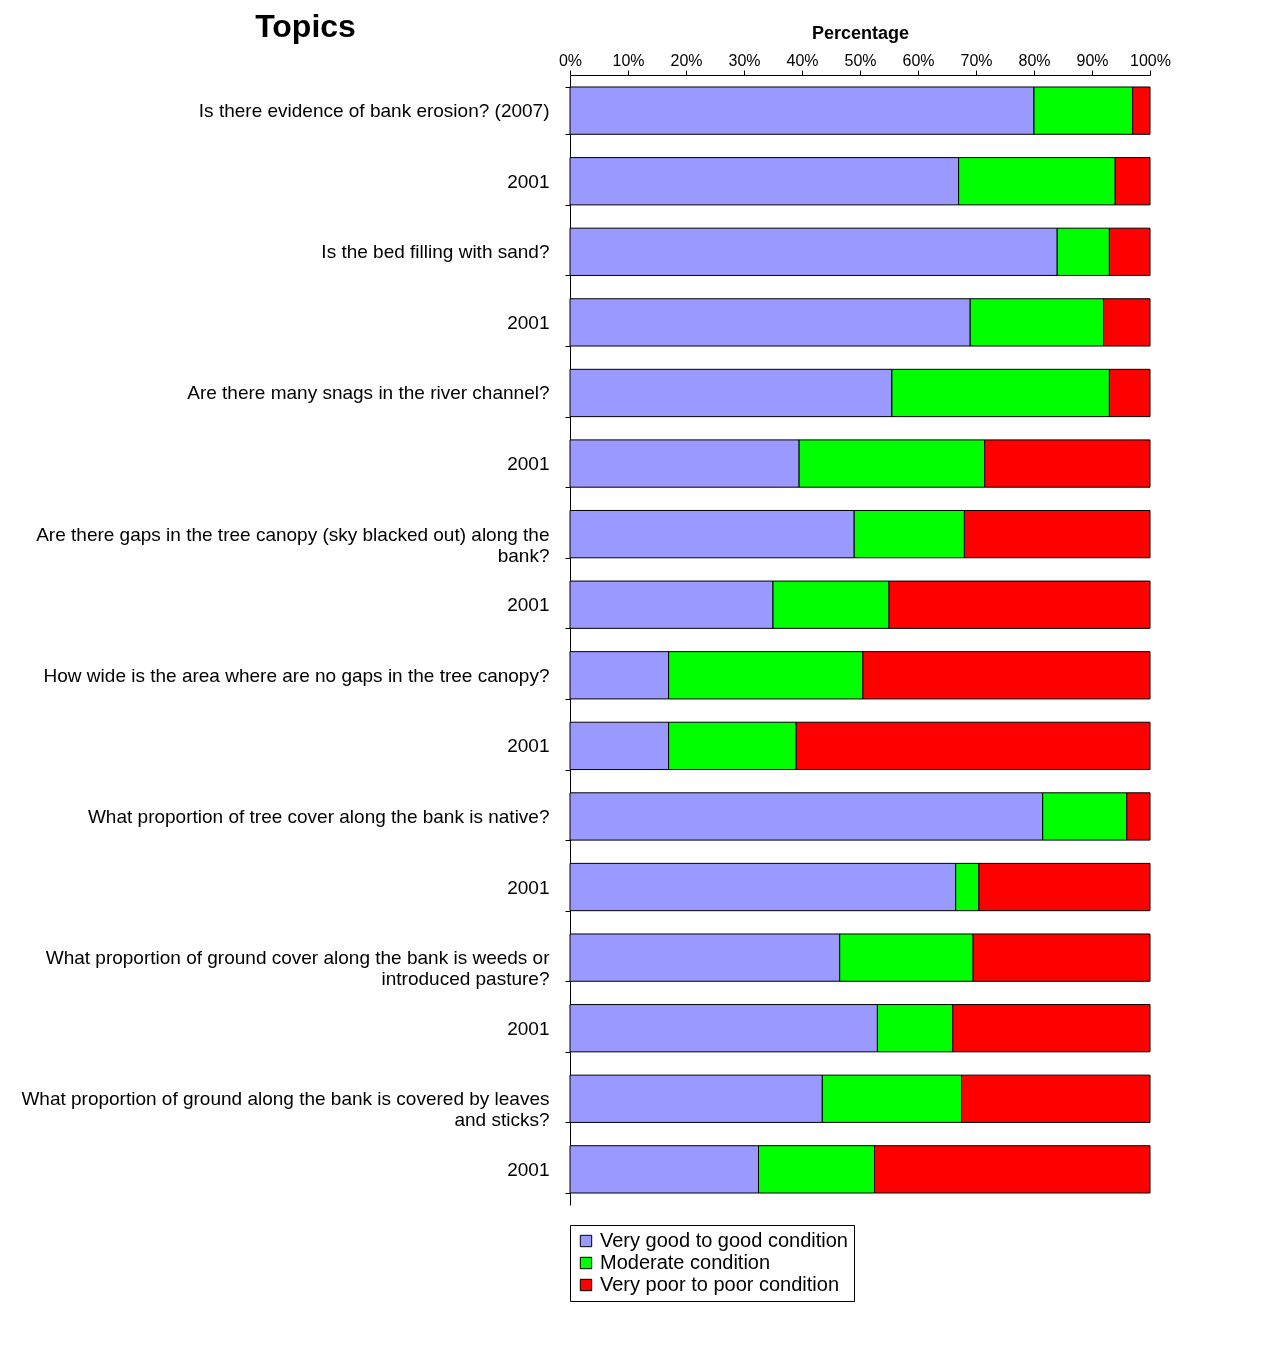 Image resolution: width=1268 pixels, height=1346 pixels. I want to click on x-tick-label: 80%, so click(1034, 60).